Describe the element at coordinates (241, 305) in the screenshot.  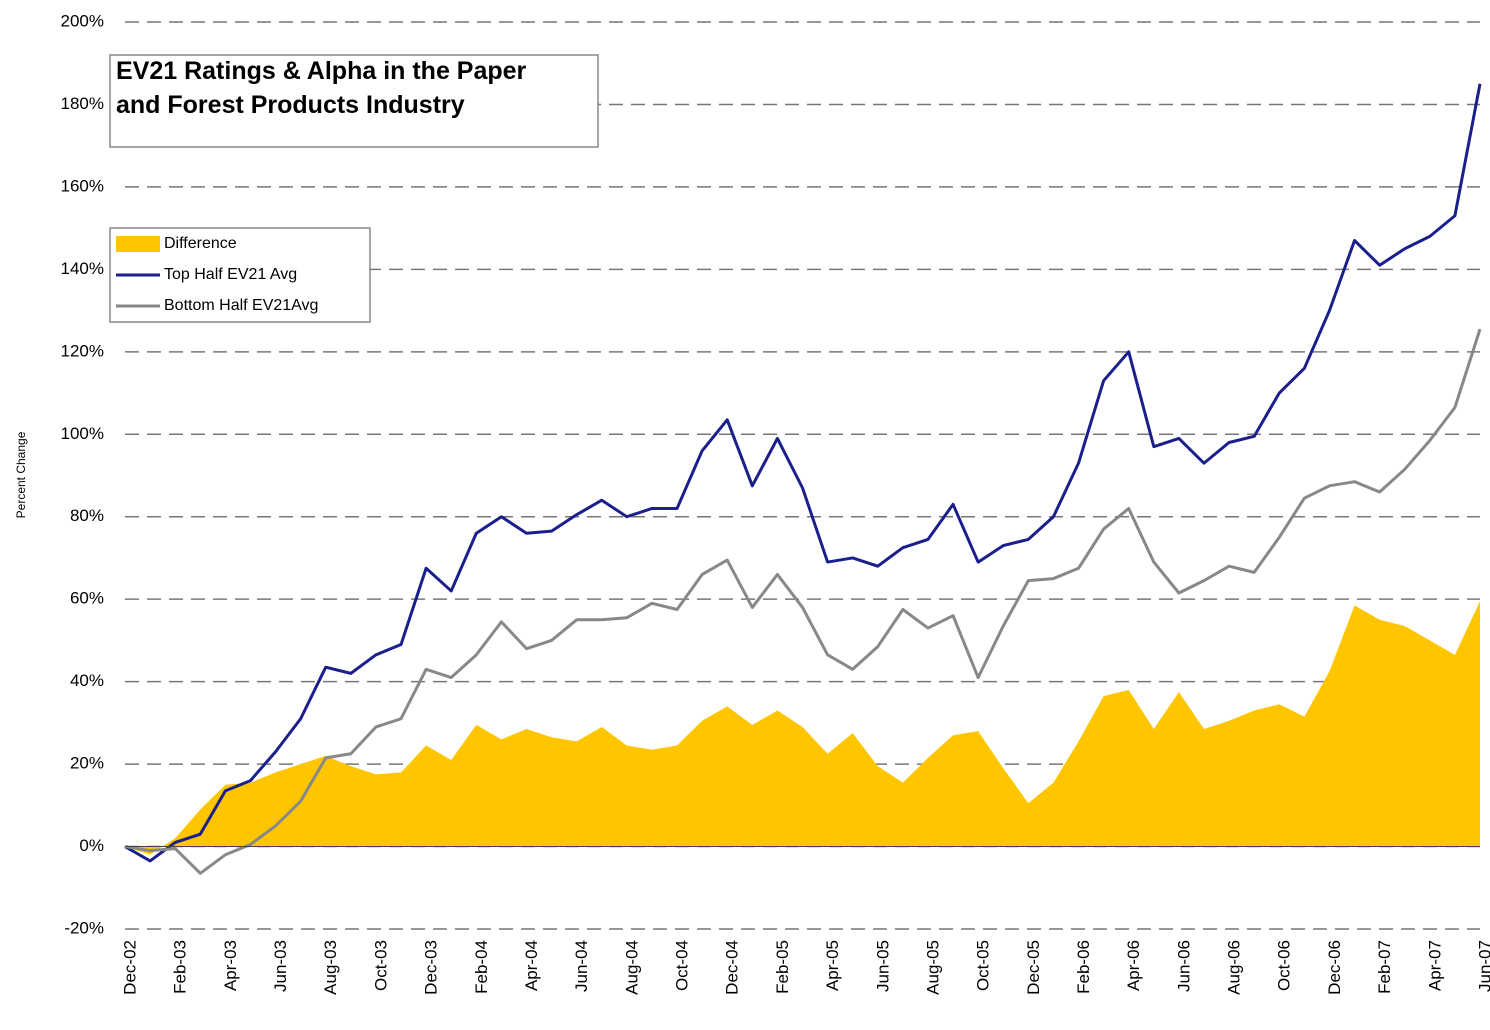
I see `legend-label: Bottom Half EV21Avg` at that location.